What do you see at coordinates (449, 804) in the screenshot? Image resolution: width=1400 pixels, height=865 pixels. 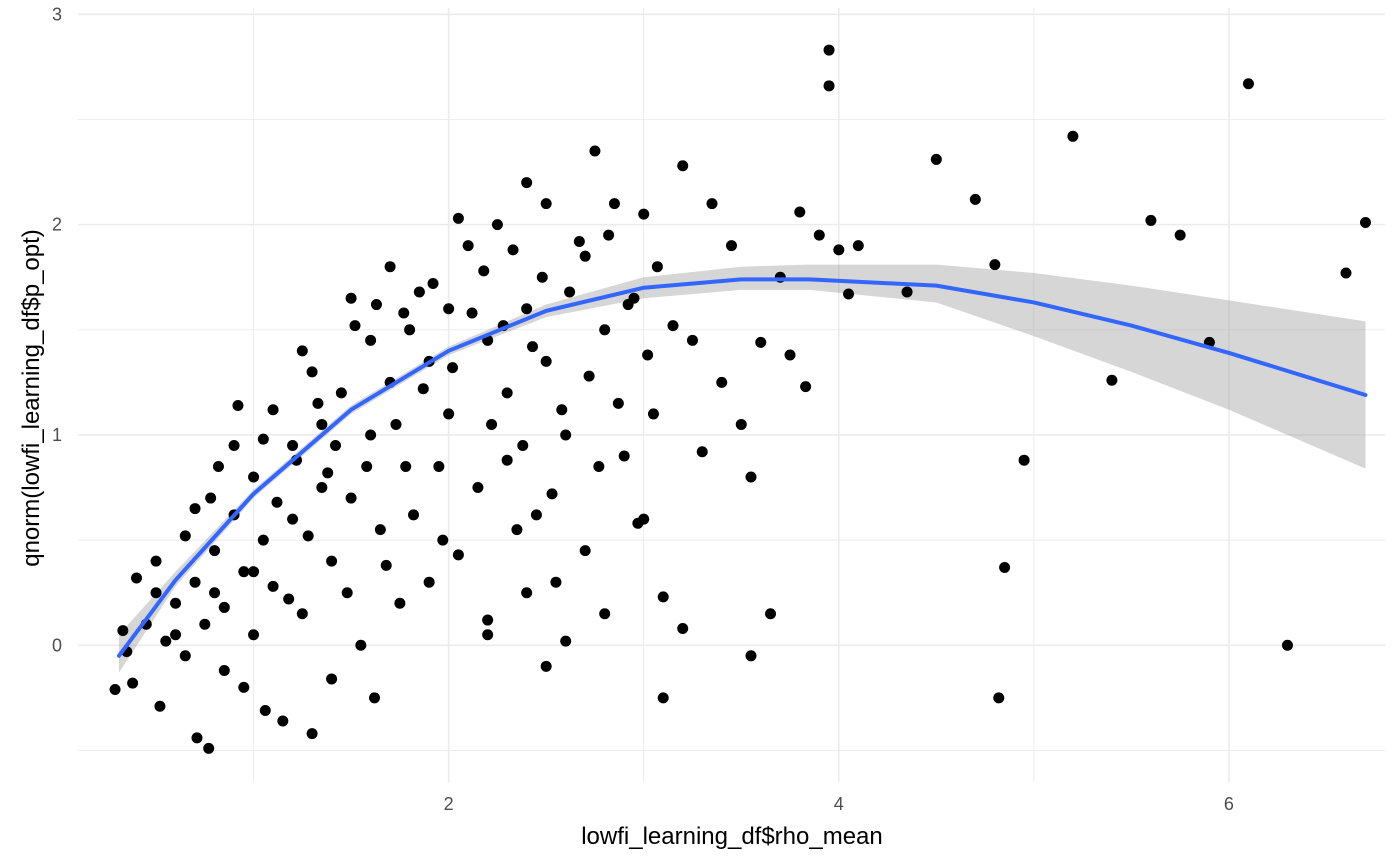 I see `x-tick-label: 2` at bounding box center [449, 804].